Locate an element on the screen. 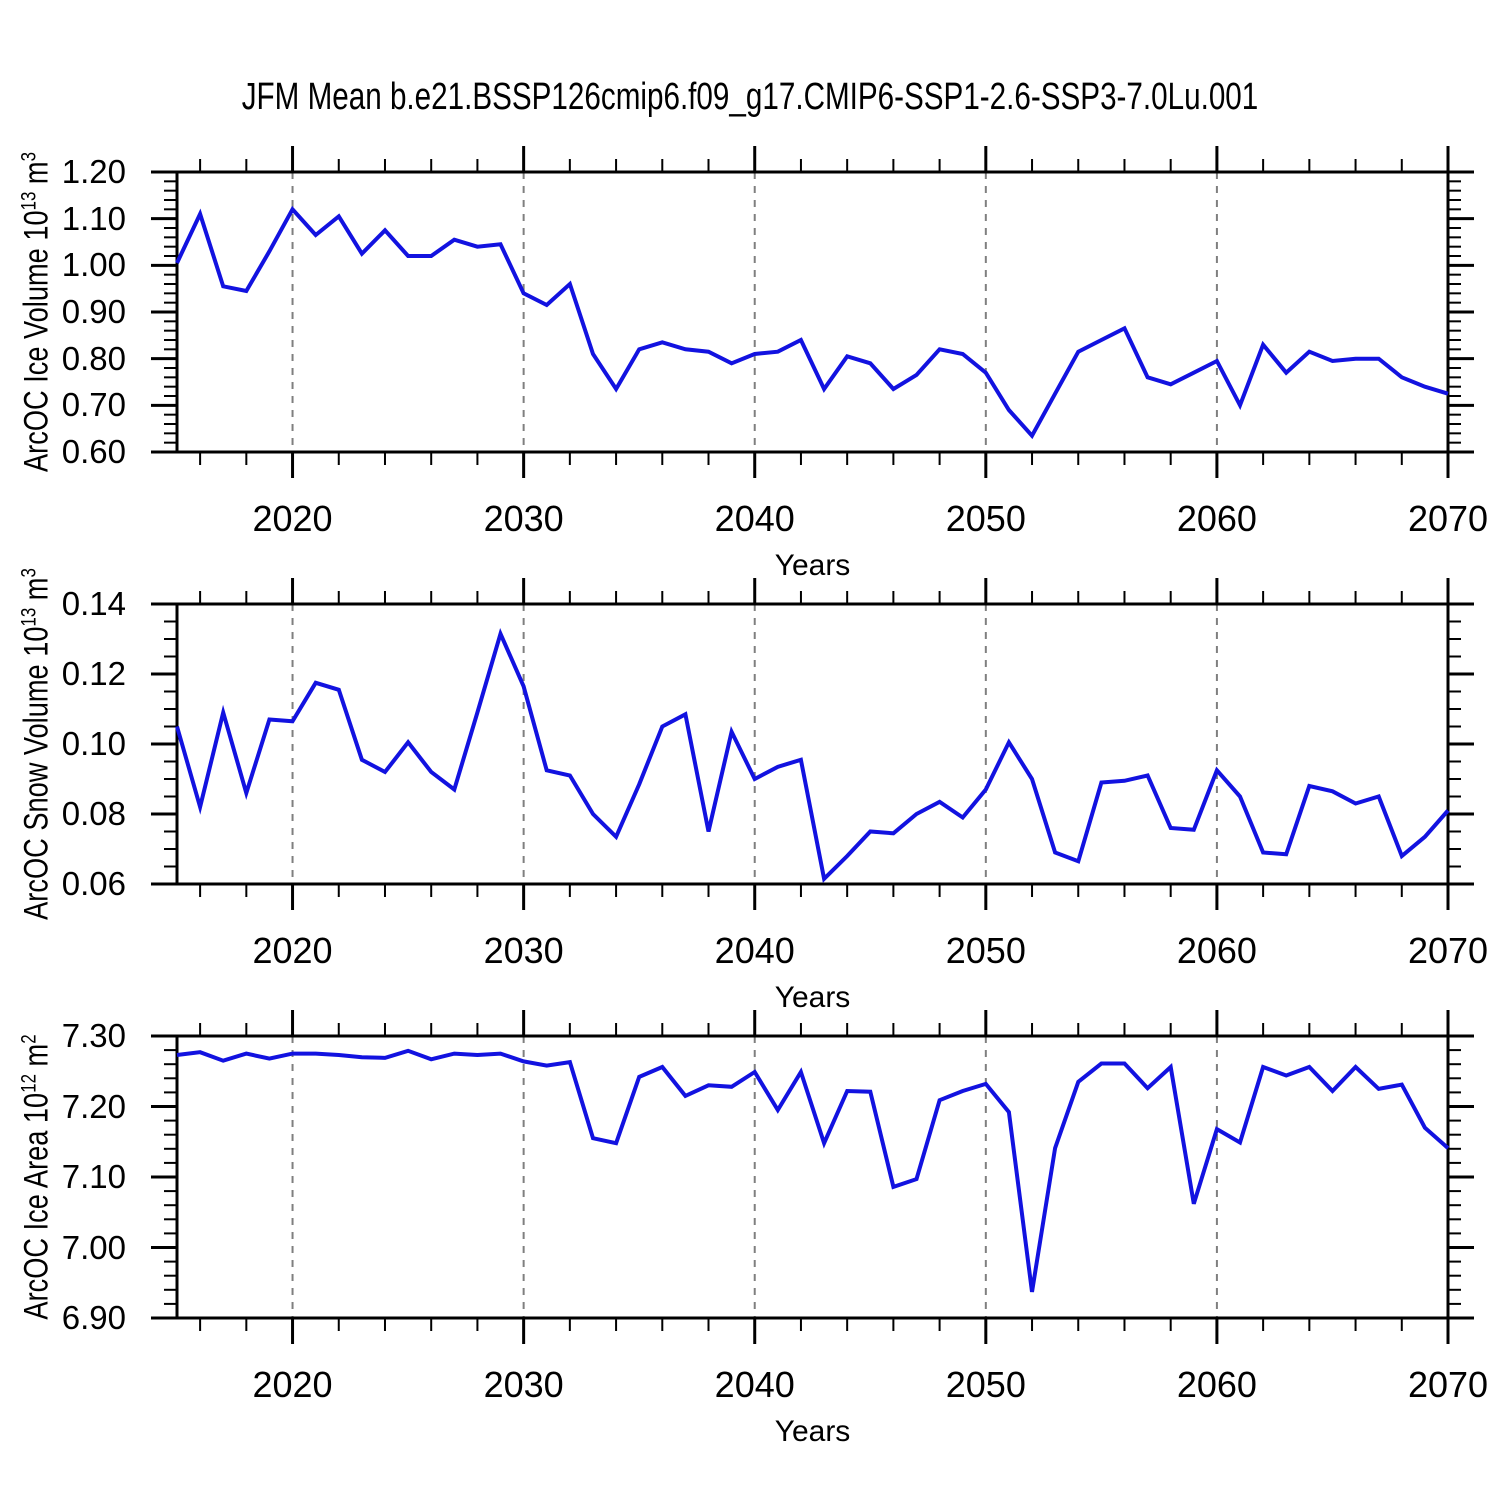 This screenshot has width=1500, height=1500. y-tick-label: 7.10 is located at coordinates (93, 1176).